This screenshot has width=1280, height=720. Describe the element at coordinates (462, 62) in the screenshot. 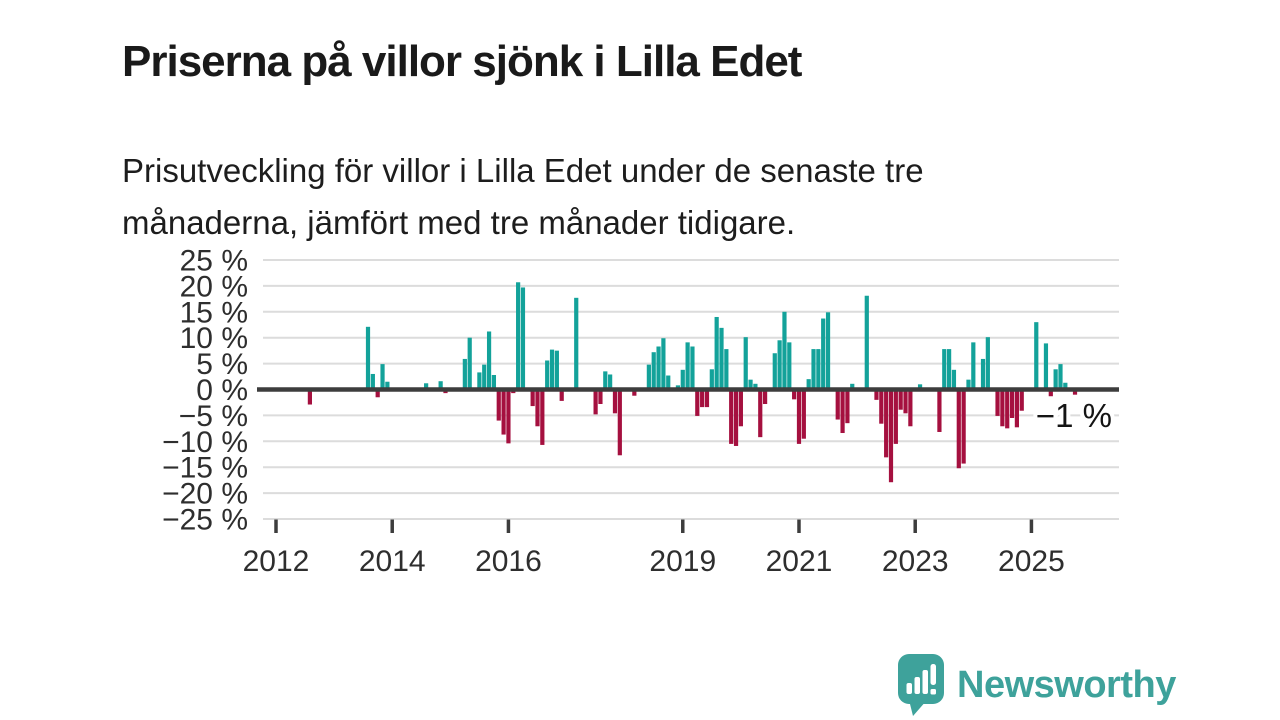

I see `chart-title: Priserna på villor sjönk i Lilla Edet` at that location.